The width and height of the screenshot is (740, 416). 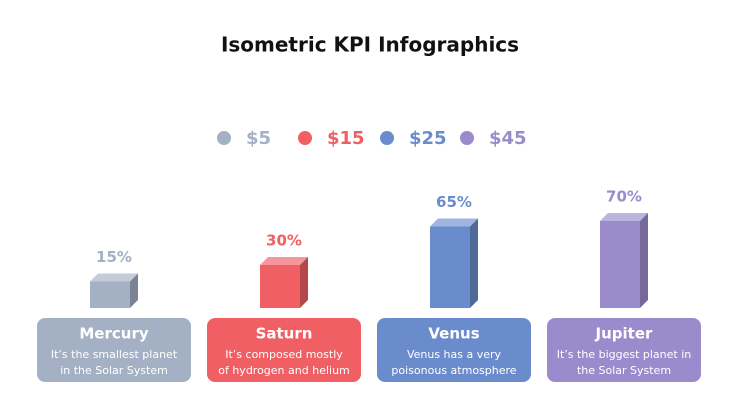 What do you see at coordinates (284, 370) in the screenshot?
I see `card-description: of hydrogen and helium` at bounding box center [284, 370].